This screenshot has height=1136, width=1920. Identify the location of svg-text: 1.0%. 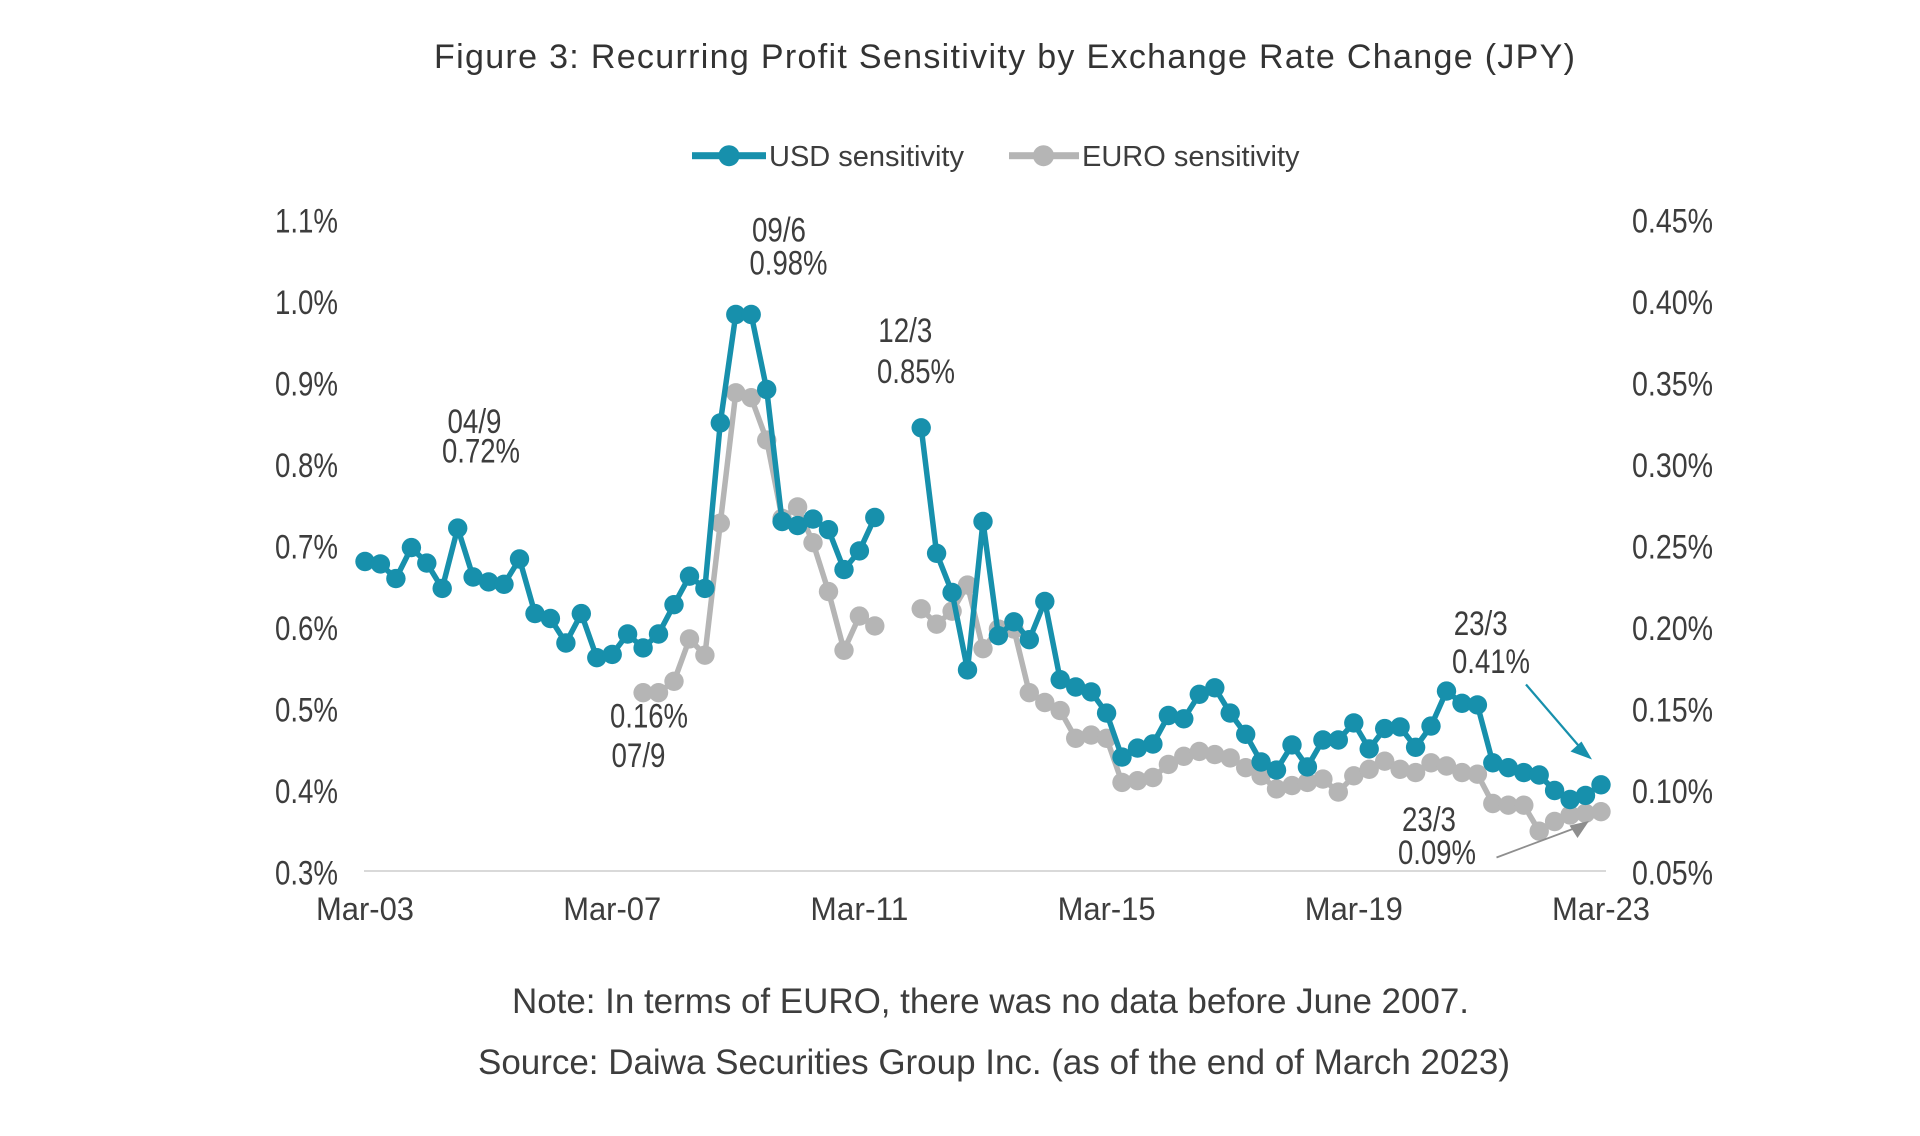
(306, 303).